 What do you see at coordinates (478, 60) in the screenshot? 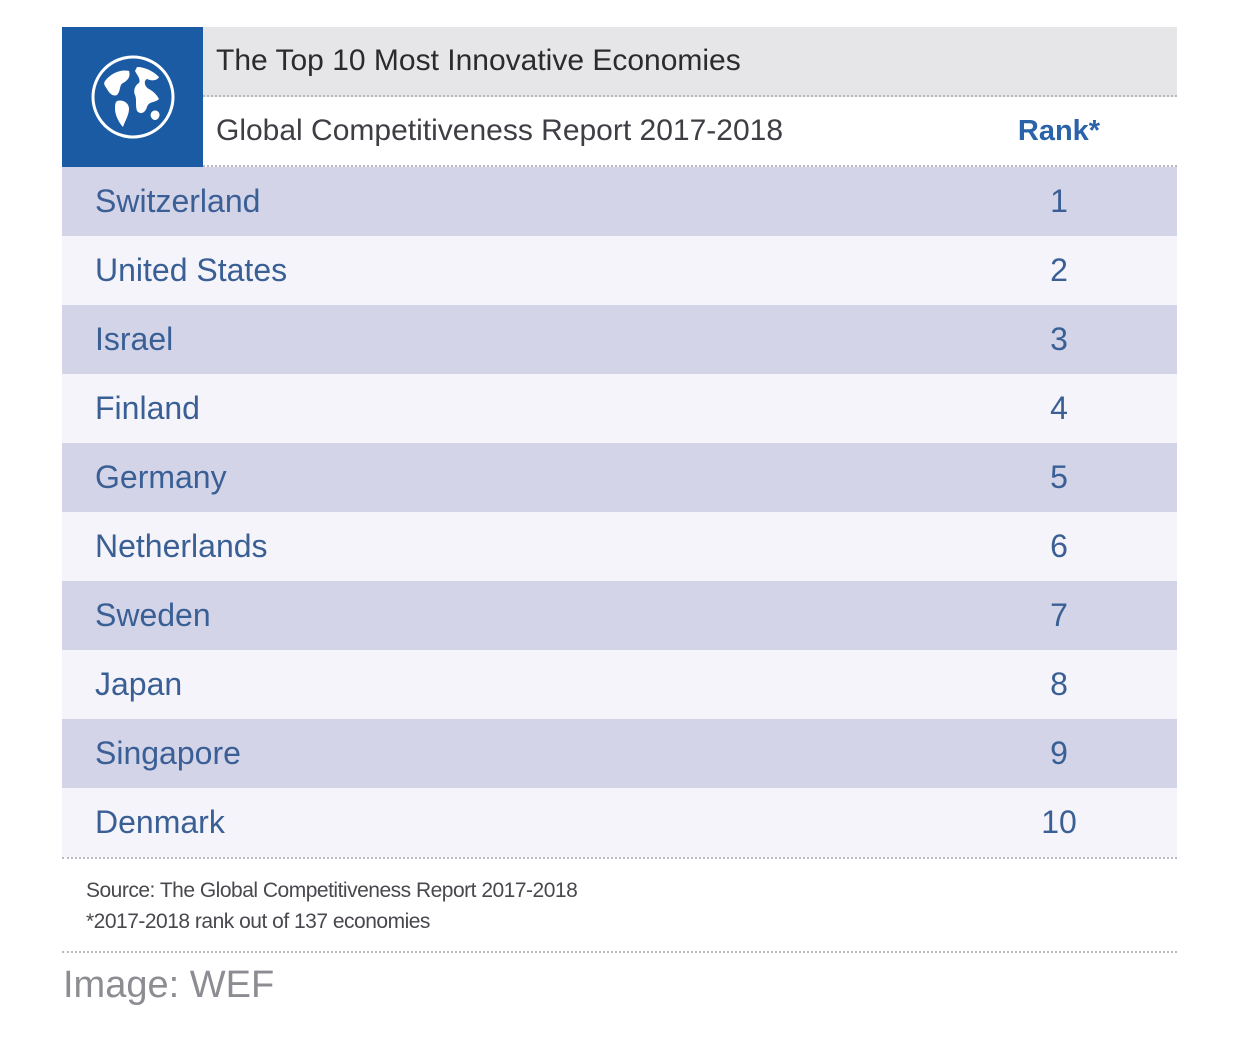
I see `chart-title: The Top 10 Most Innovative Economies` at bounding box center [478, 60].